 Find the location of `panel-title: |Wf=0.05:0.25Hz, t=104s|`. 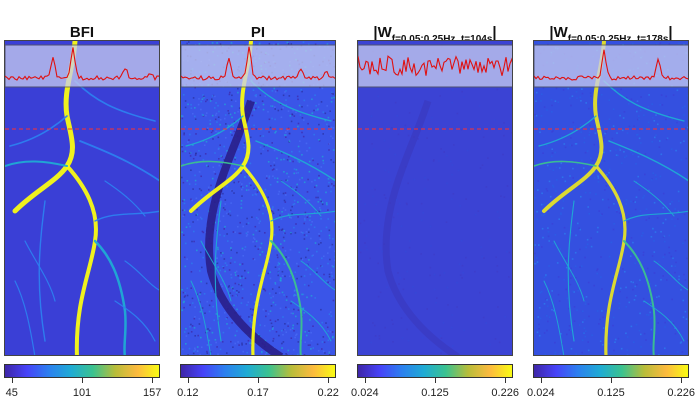

panel-title: |Wf=0.05:0.25Hz, t=104s| is located at coordinates (435, 34).